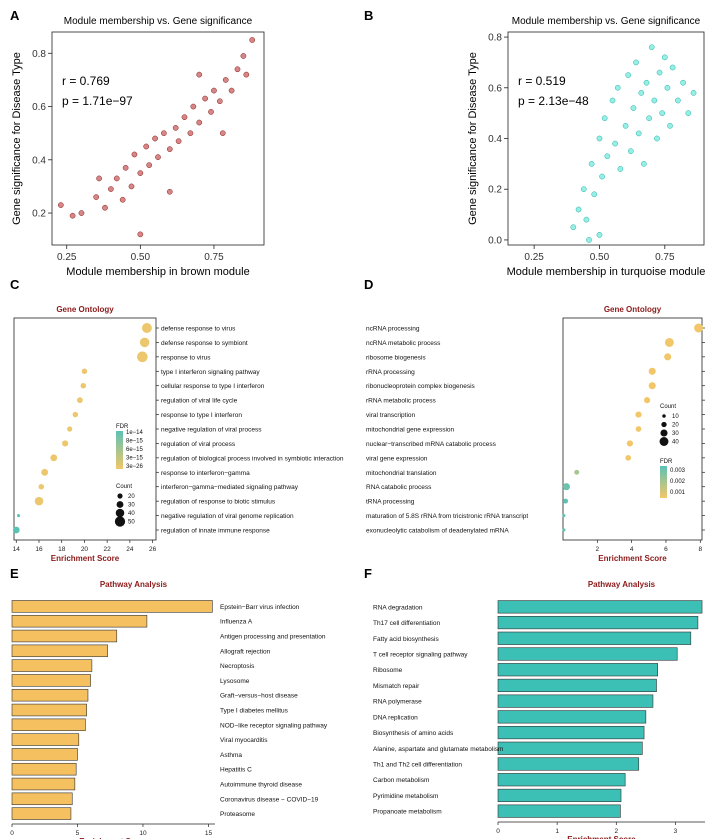 Image resolution: width=708 pixels, height=839 pixels. Describe the element at coordinates (211, 430) in the screenshot. I see `category-label: negative regulation of viral process` at that location.